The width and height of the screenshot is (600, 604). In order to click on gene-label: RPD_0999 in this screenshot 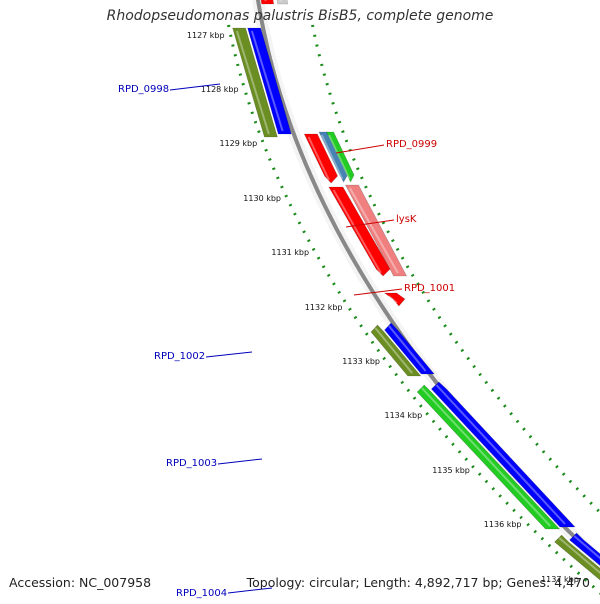, I will do `click(411, 144)`.